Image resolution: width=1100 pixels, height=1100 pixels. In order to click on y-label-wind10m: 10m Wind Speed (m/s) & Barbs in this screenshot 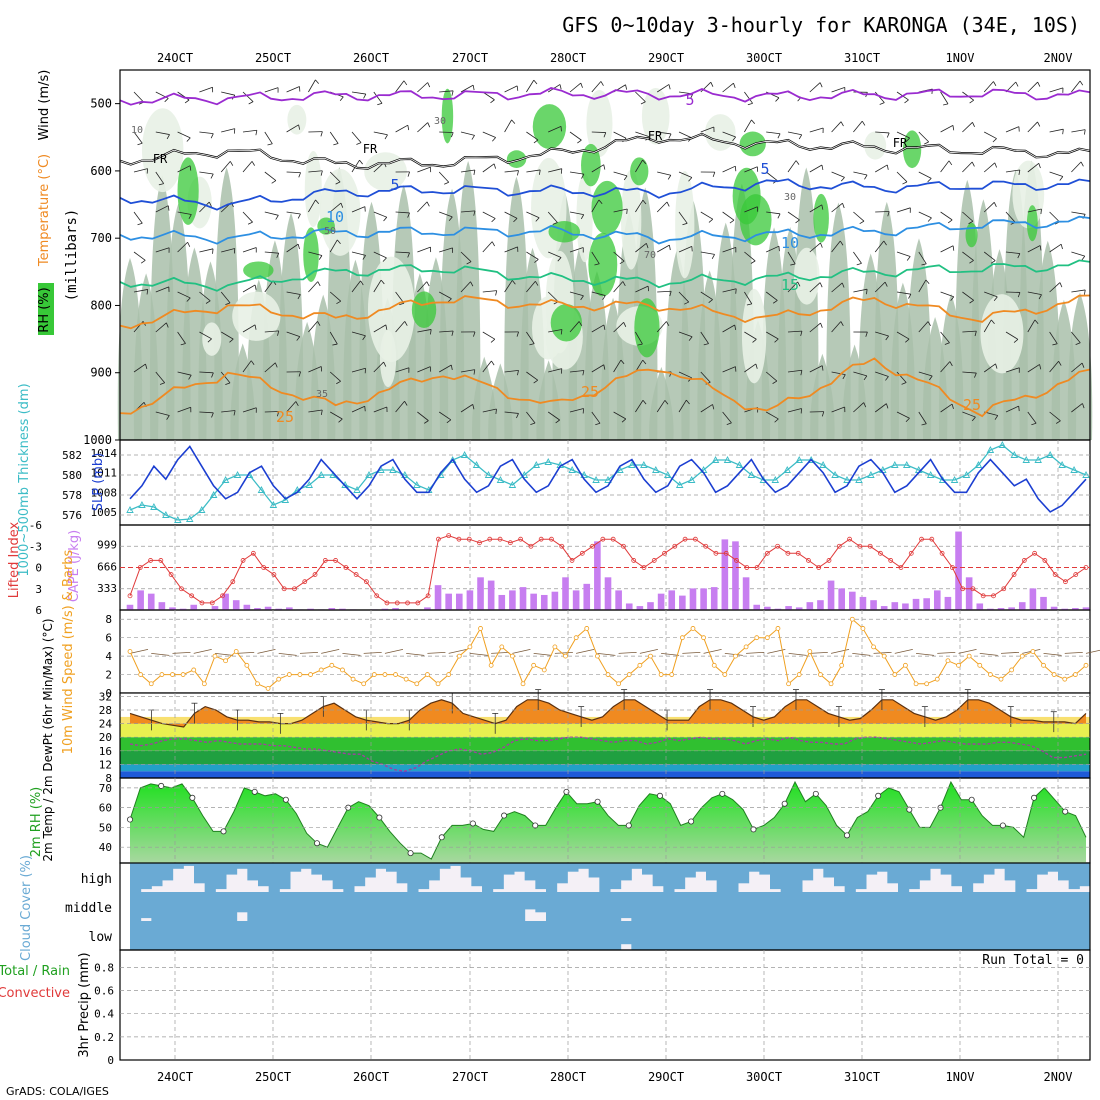, I will do `click(68, 651)`.